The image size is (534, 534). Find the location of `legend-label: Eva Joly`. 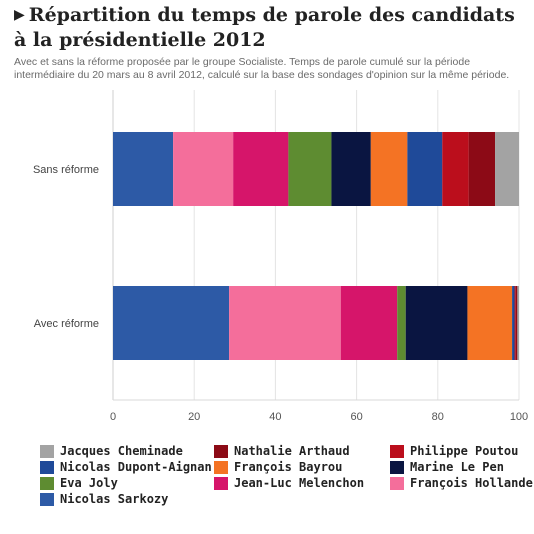

legend-label: Eva Joly is located at coordinates (89, 483).